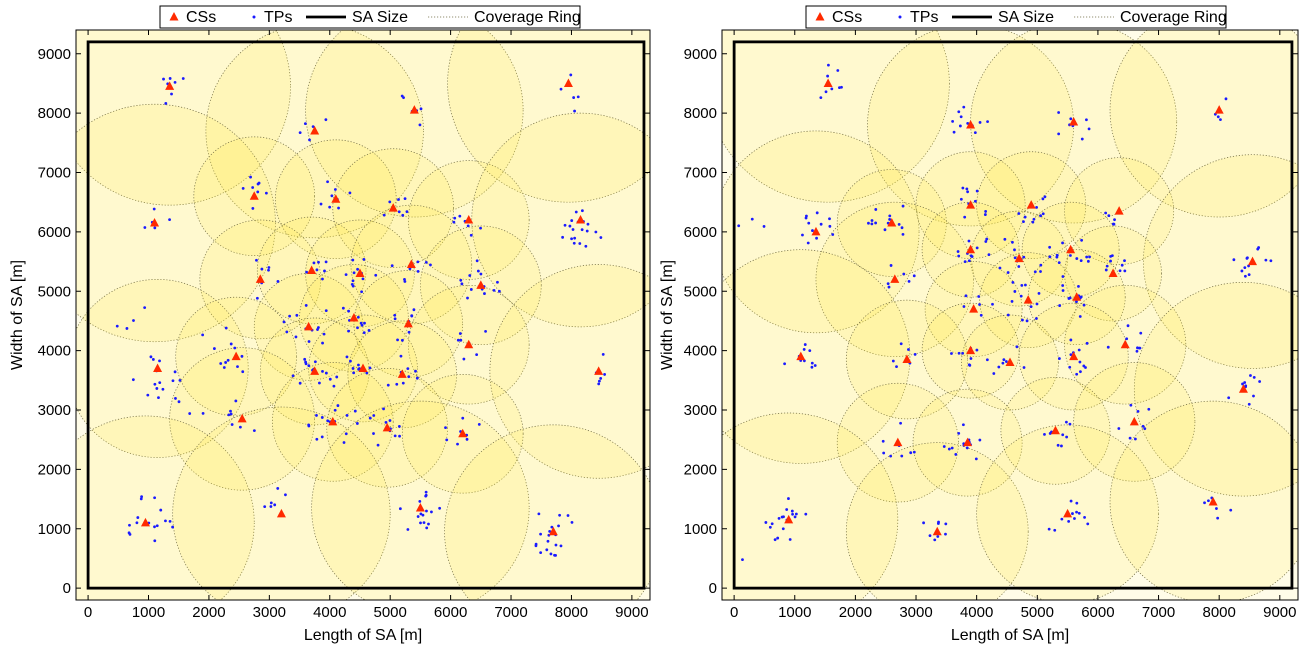  What do you see at coordinates (700, 291) in the screenshot?
I see `y-tick-label: 5000` at bounding box center [700, 291].